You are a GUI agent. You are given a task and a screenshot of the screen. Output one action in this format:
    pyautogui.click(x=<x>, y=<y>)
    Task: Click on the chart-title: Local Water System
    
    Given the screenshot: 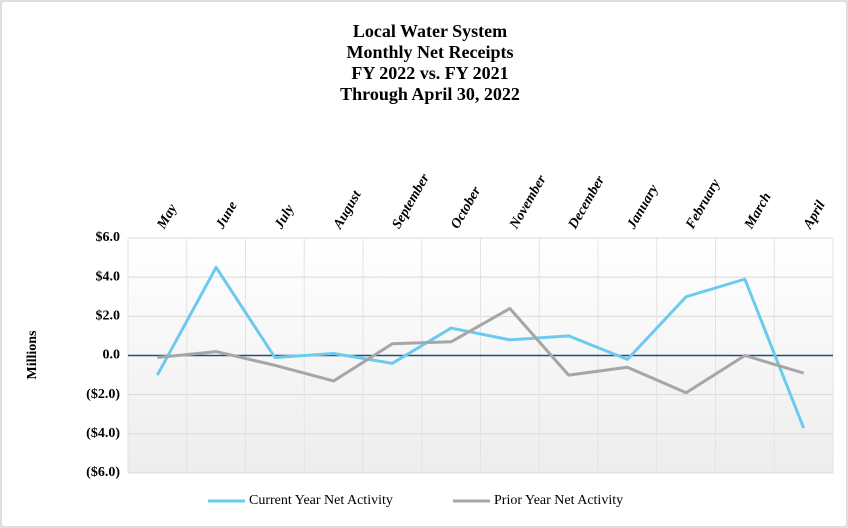 What is the action you would take?
    pyautogui.click(x=430, y=31)
    